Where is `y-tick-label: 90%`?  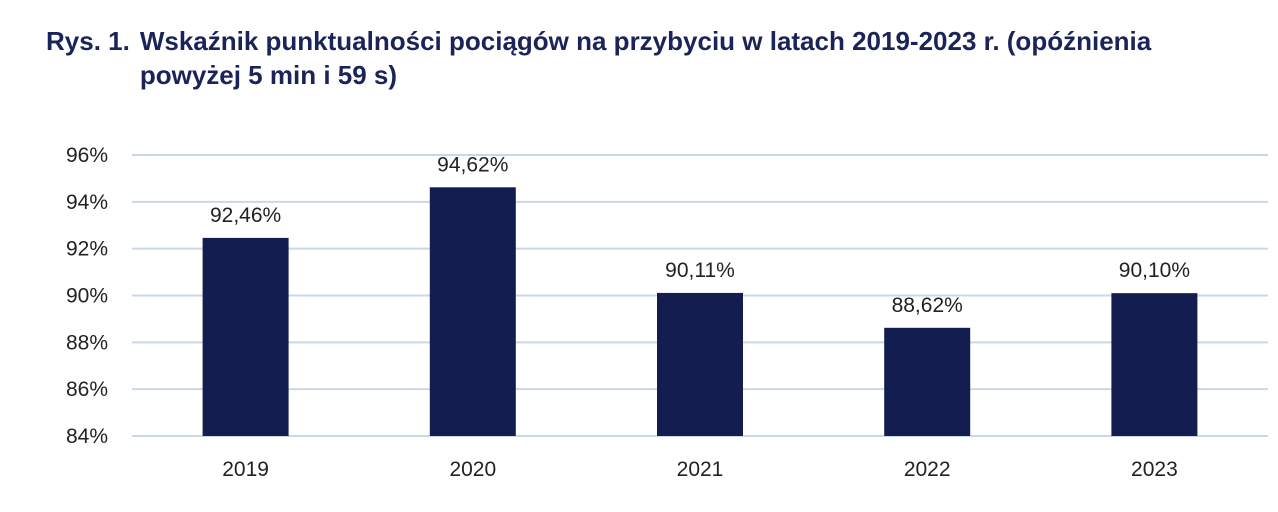 y-tick-label: 90% is located at coordinates (87, 296).